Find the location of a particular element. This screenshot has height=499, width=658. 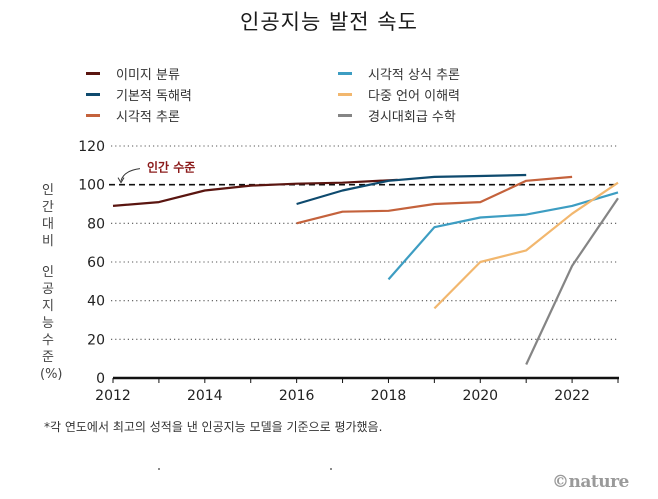

legend-label: 이미지 분류 is located at coordinates (148, 75).